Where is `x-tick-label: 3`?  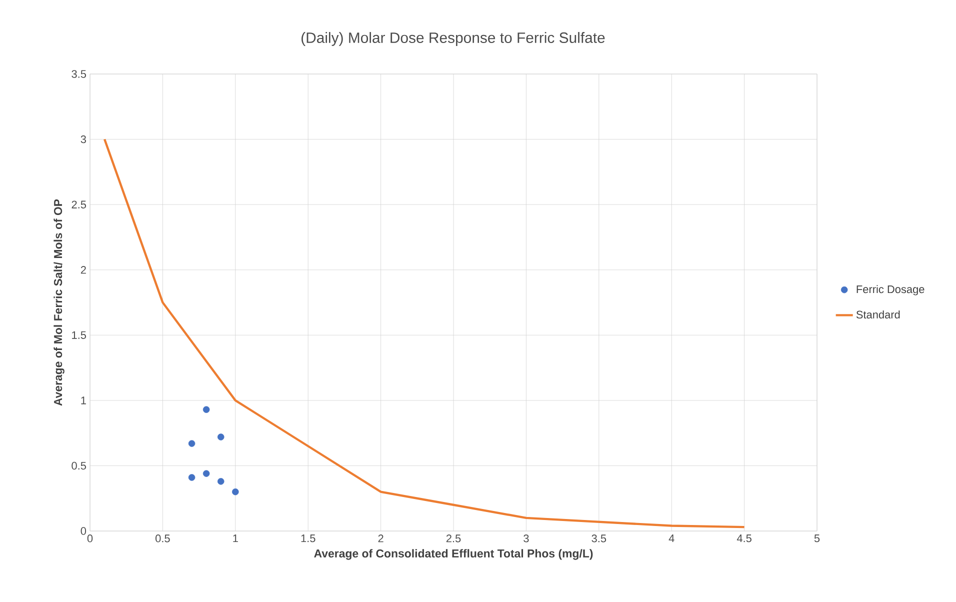 x-tick-label: 3 is located at coordinates (526, 538).